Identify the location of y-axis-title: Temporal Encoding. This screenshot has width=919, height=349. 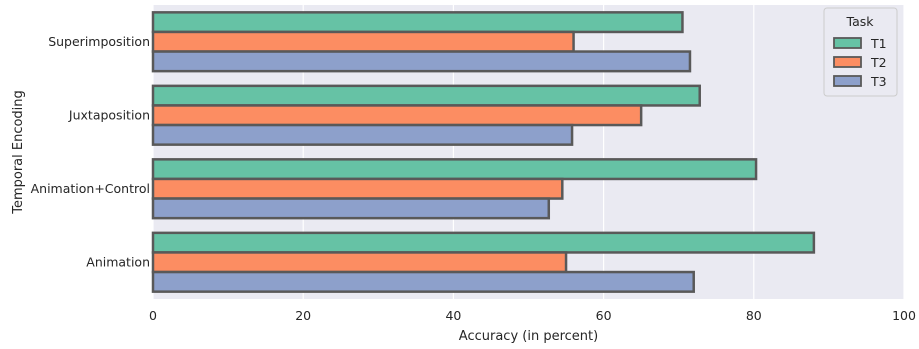
(18, 152).